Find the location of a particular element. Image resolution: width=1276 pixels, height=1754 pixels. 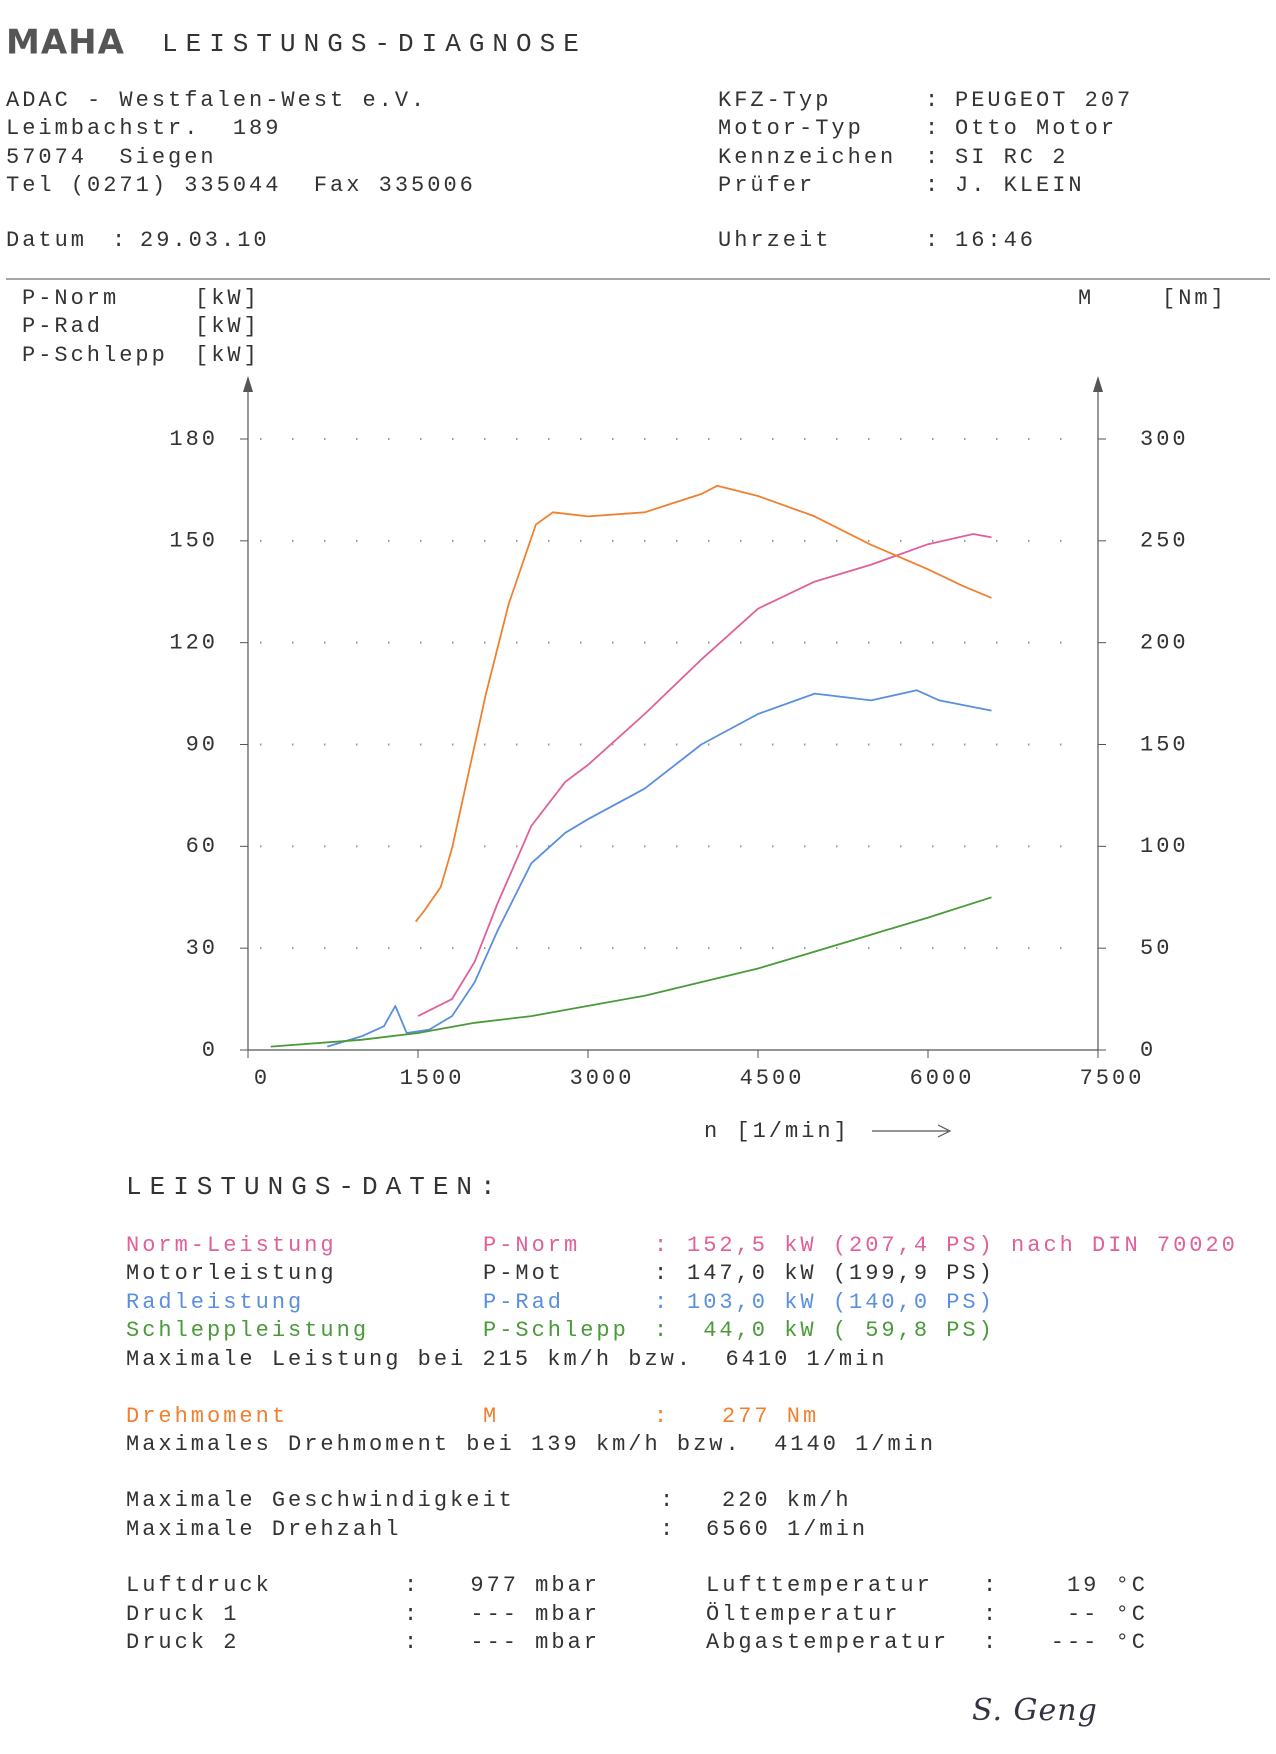

y2-tick-label: 300 is located at coordinates (1164, 439).